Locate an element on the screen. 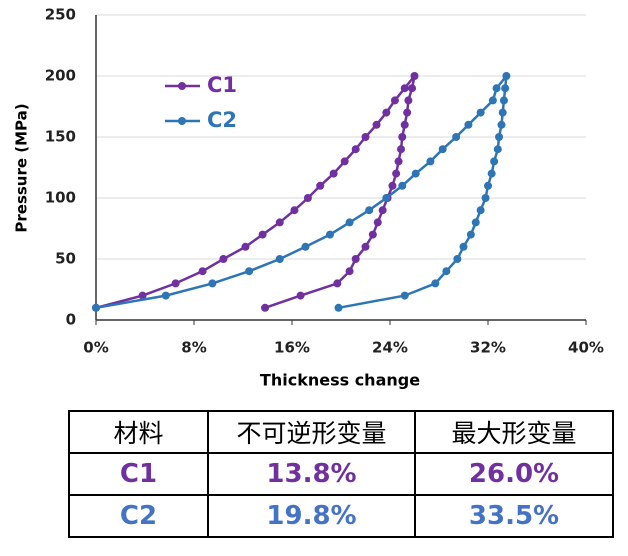 The width and height of the screenshot is (628, 556). y-axis-title: Pressure (MPa) is located at coordinates (22, 167).